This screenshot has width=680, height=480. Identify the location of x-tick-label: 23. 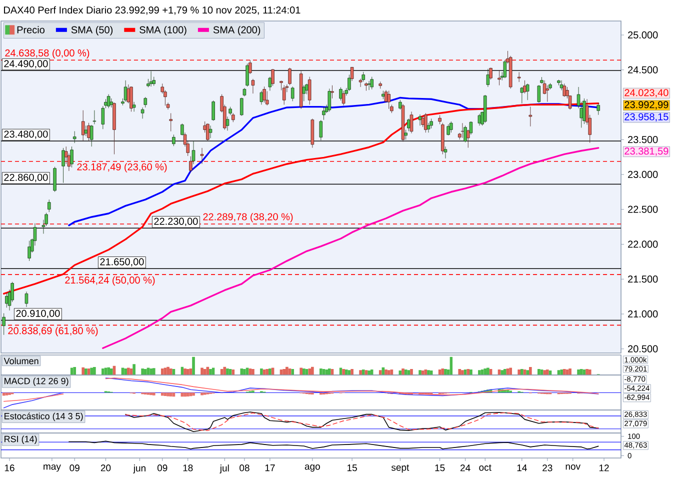
(547, 468).